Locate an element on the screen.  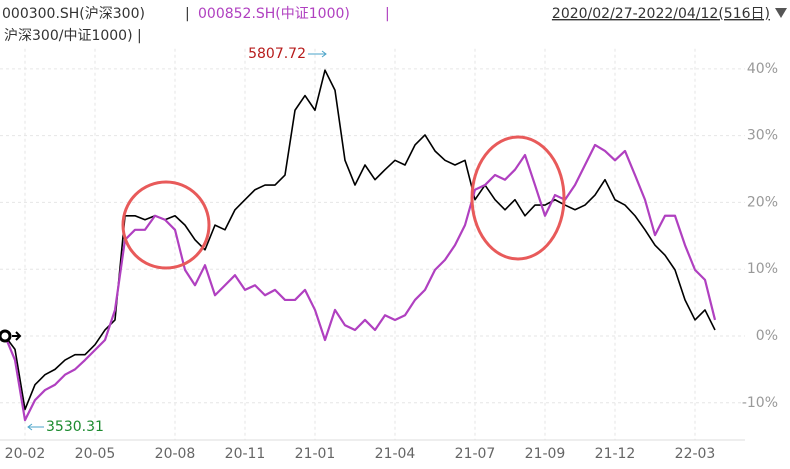
x-tick-label: 20-08 is located at coordinates (175, 454).